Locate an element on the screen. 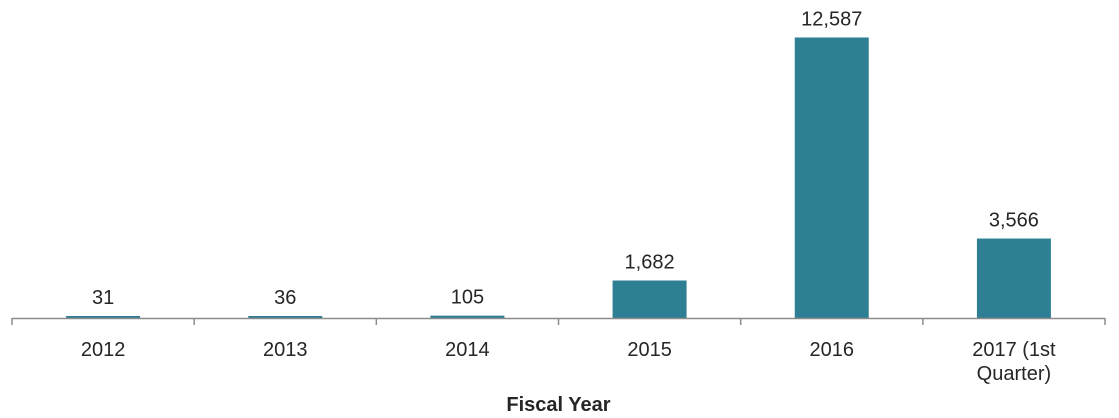 The image size is (1119, 418). bar-value-label: 1,682 is located at coordinates (650, 263).